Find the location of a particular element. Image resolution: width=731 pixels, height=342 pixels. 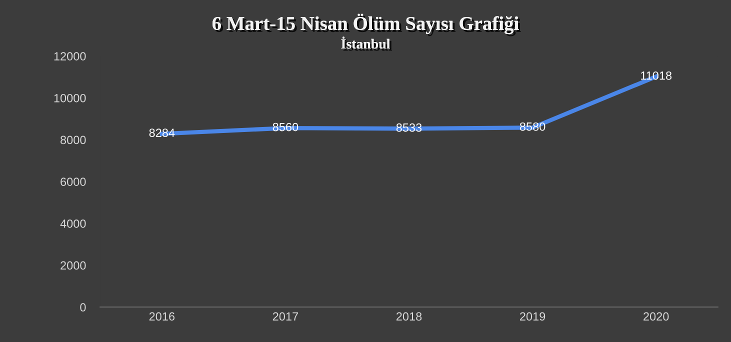

y-tick-label: 6000 is located at coordinates (73, 182).